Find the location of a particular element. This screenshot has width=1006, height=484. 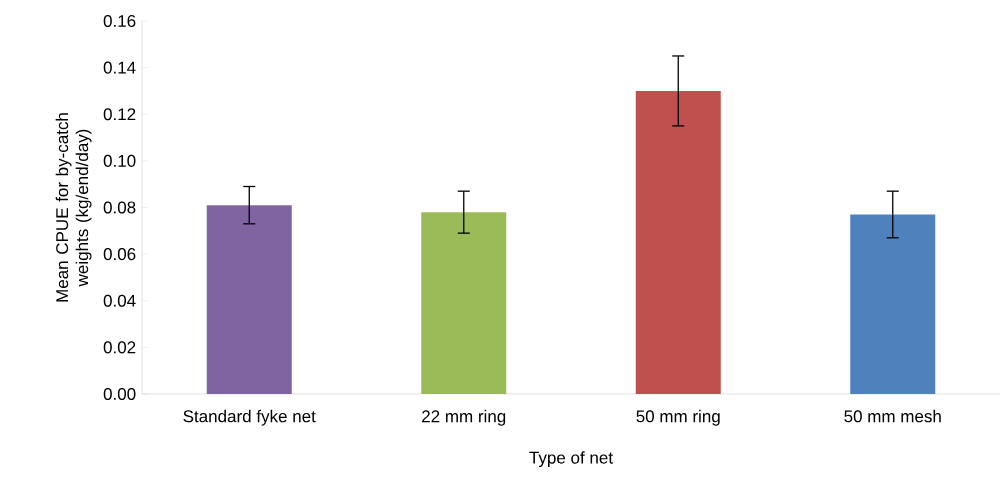

x-tick-label: 50 mm ring is located at coordinates (678, 417).